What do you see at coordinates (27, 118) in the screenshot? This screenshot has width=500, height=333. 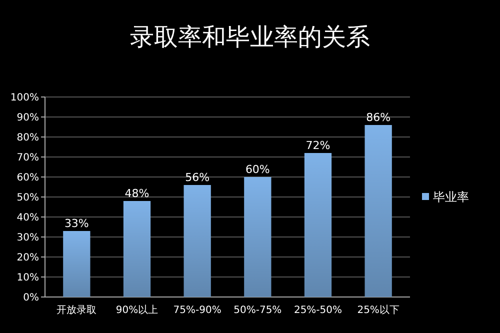 I see `y-tick-label: 90%` at bounding box center [27, 118].